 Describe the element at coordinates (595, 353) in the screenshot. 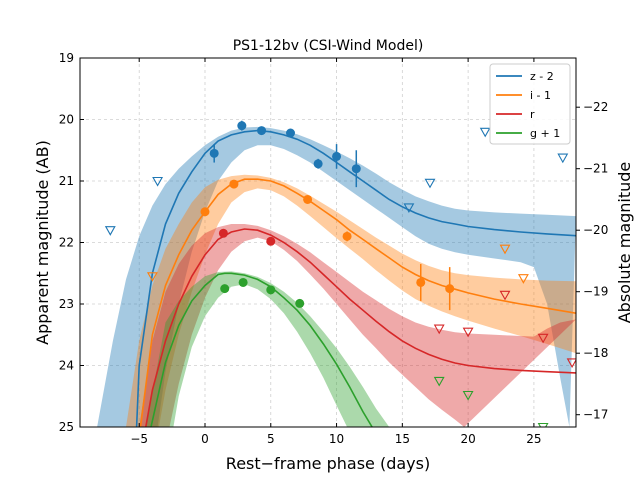

I see `y-right-tick-label: −18` at that location.